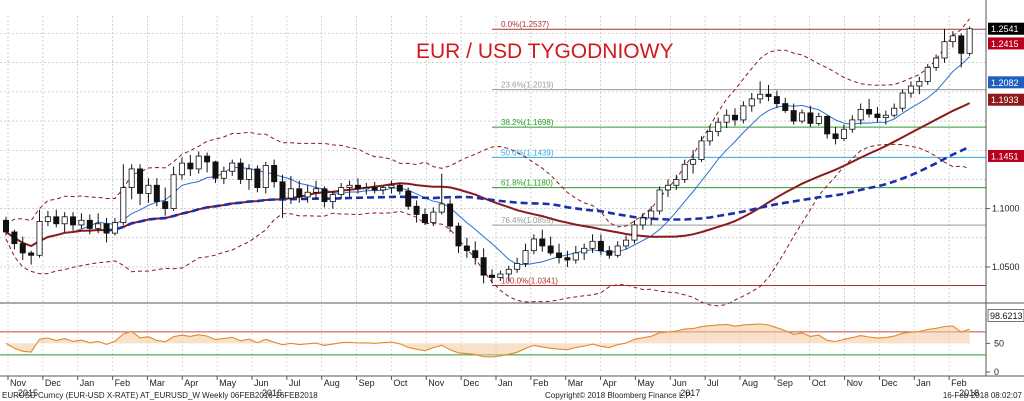 This screenshot has width=1024, height=401. I want to click on month-label: Oct, so click(400, 383).